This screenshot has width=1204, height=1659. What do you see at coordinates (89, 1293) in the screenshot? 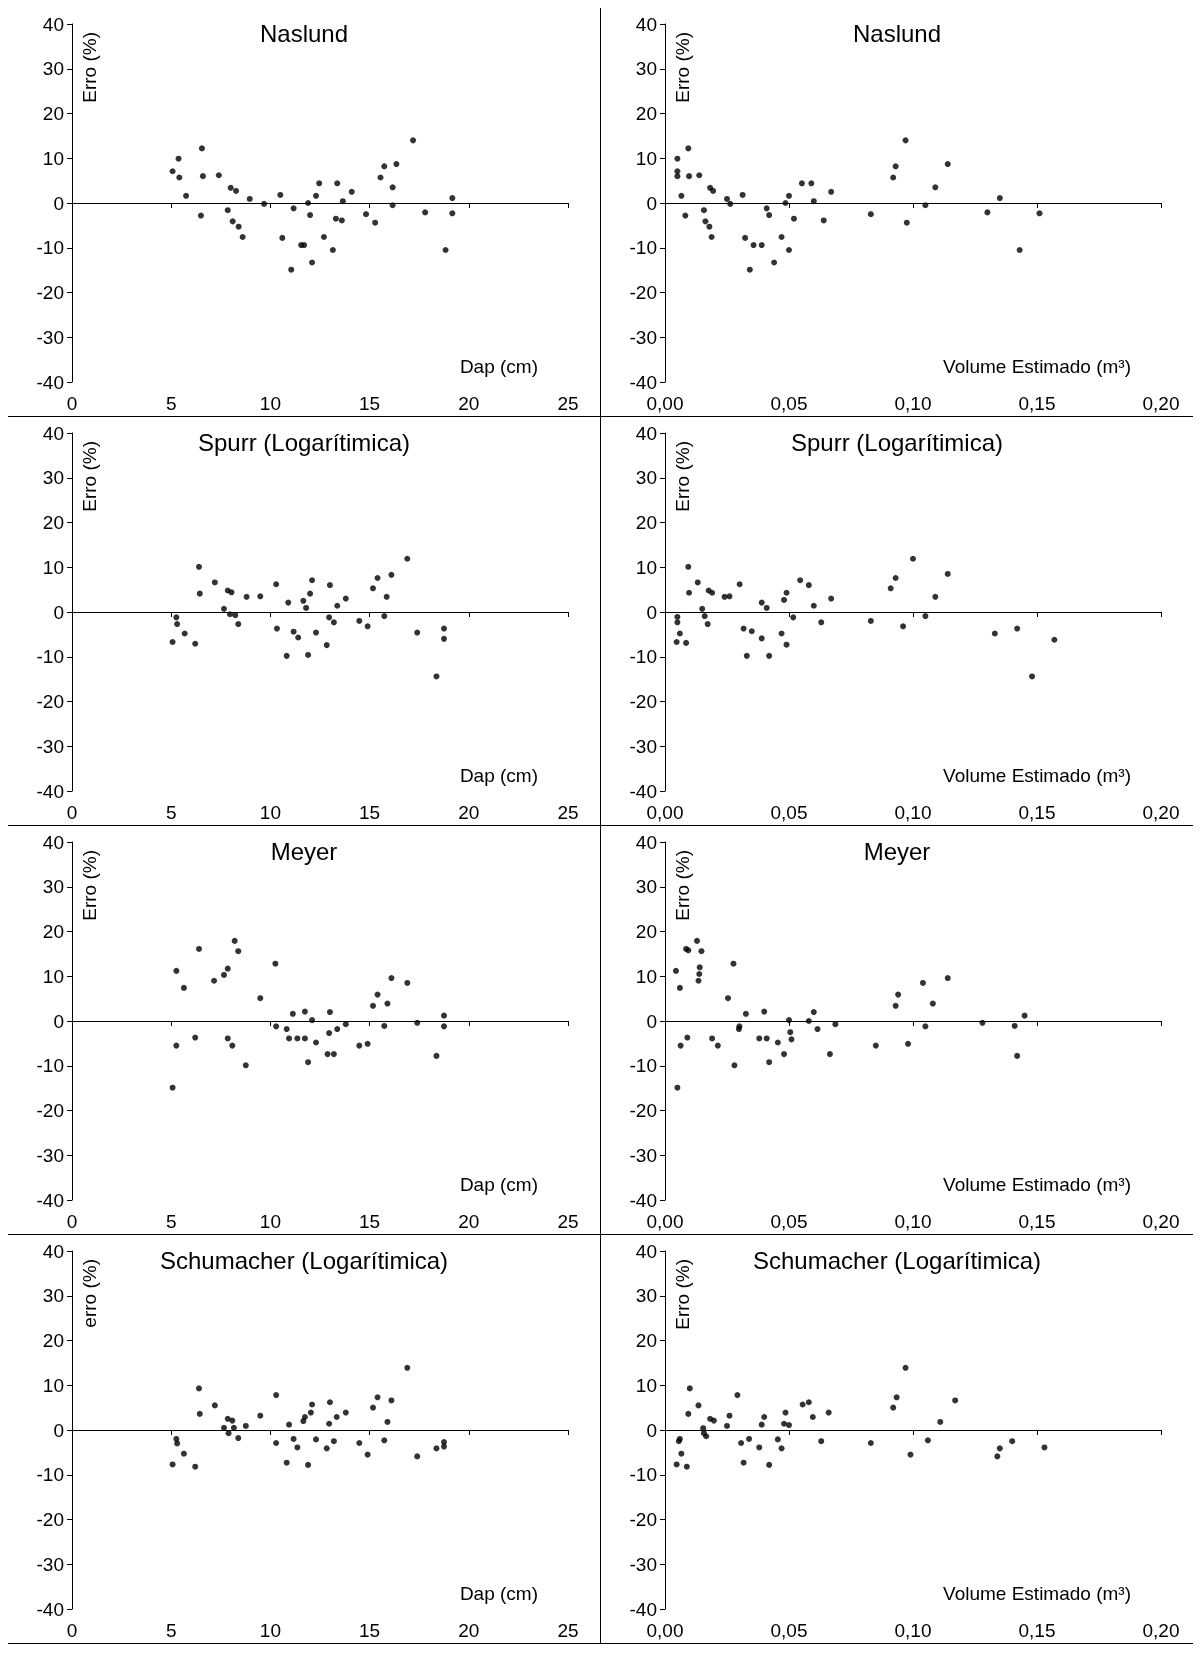
I see `y-axis-title: erro (%)` at bounding box center [89, 1293].